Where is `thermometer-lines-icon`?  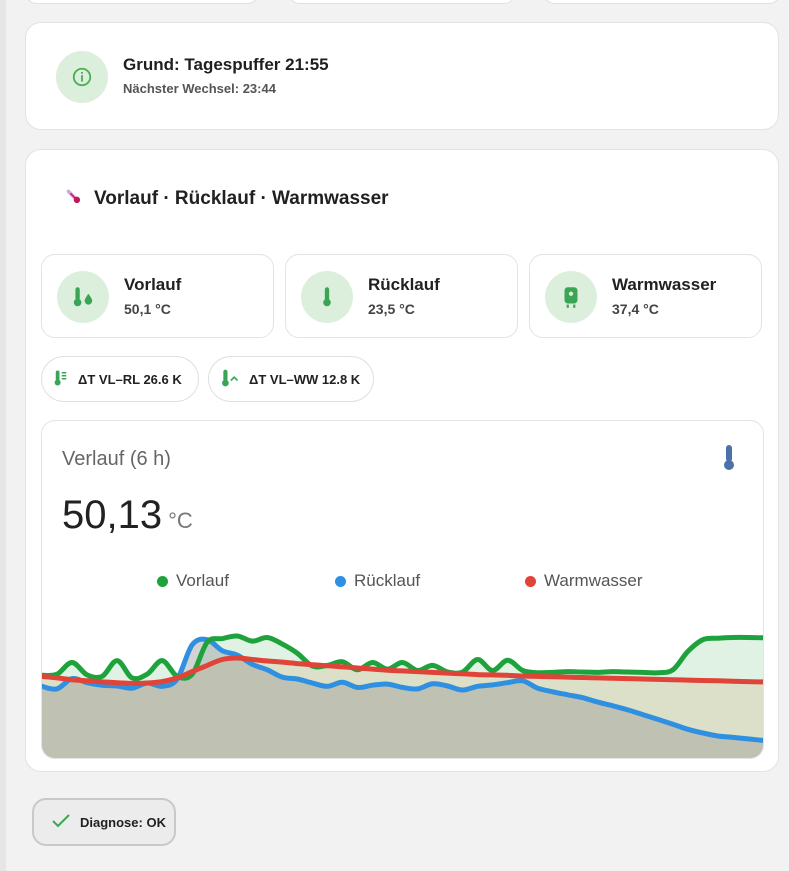
thermometer-lines-icon is located at coordinates (61, 379).